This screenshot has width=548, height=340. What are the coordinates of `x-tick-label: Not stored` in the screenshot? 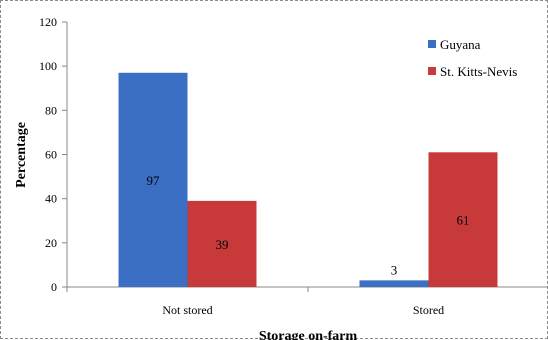 It's located at (187, 310).